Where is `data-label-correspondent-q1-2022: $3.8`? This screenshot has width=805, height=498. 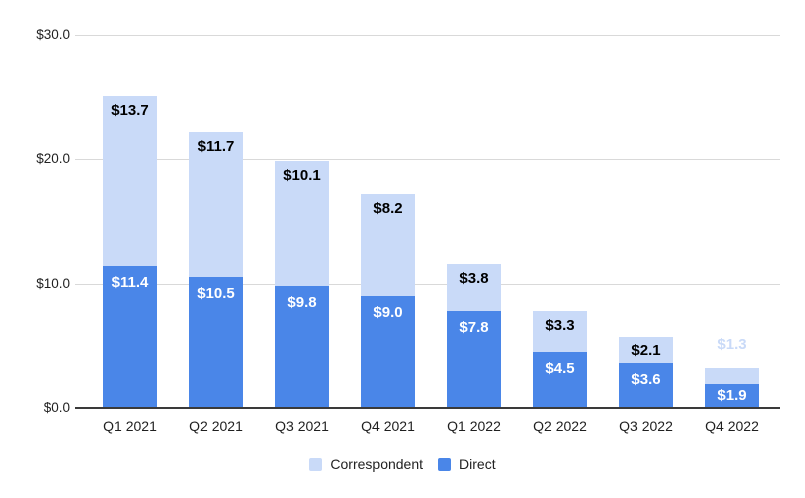
data-label-correspondent-q1-2022: $3.8 is located at coordinates (474, 278).